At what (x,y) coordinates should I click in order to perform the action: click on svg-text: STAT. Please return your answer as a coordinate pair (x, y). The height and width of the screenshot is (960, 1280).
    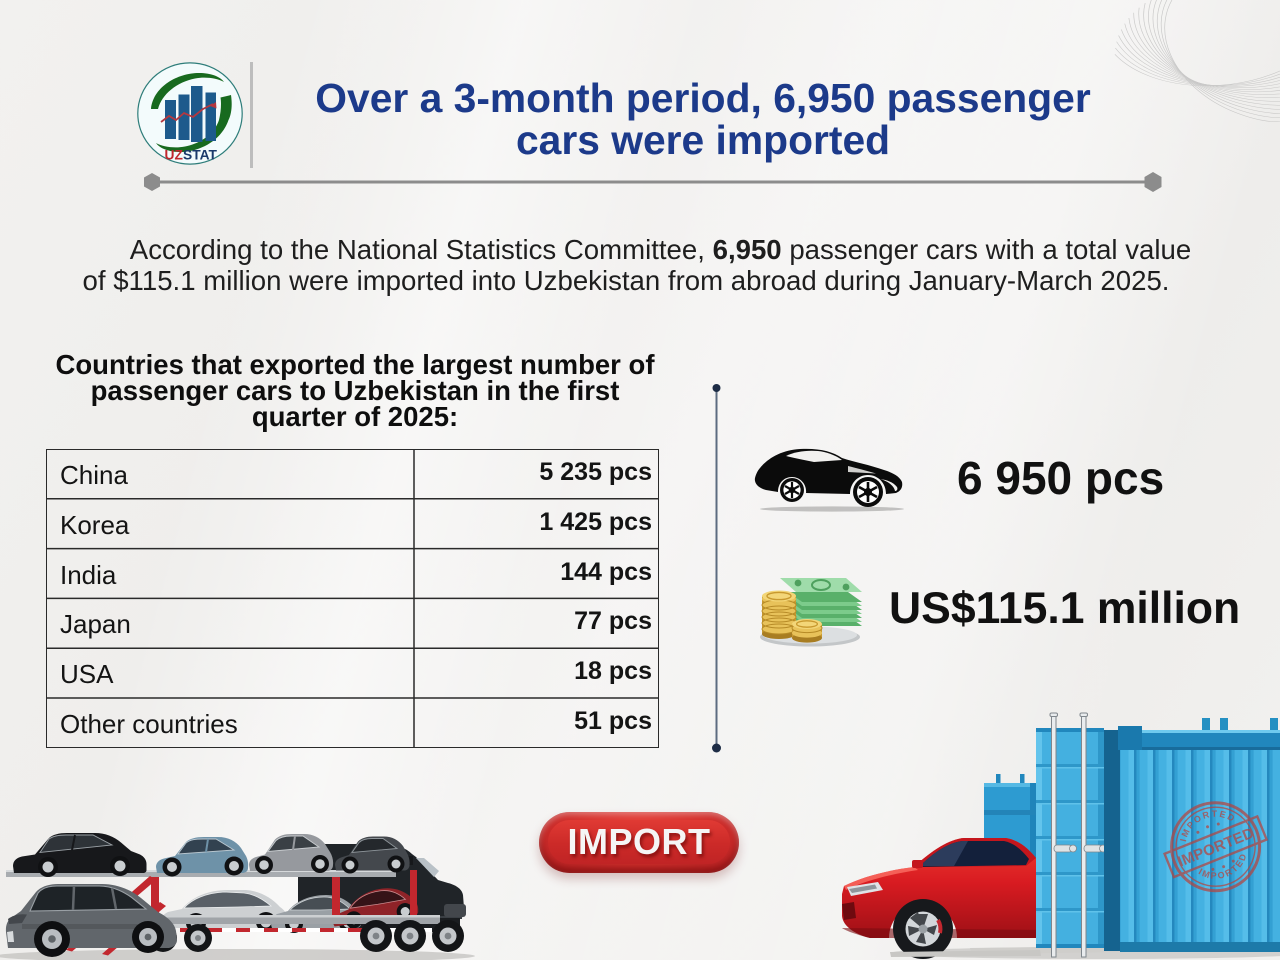
    Looking at the image, I should click on (200, 155).